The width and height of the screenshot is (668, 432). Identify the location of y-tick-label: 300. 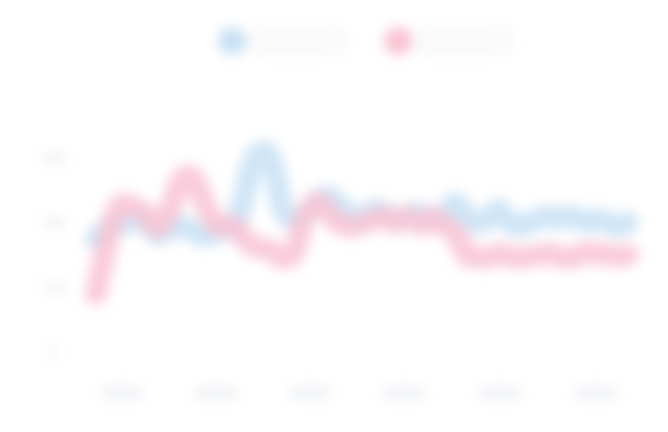
(54, 158).